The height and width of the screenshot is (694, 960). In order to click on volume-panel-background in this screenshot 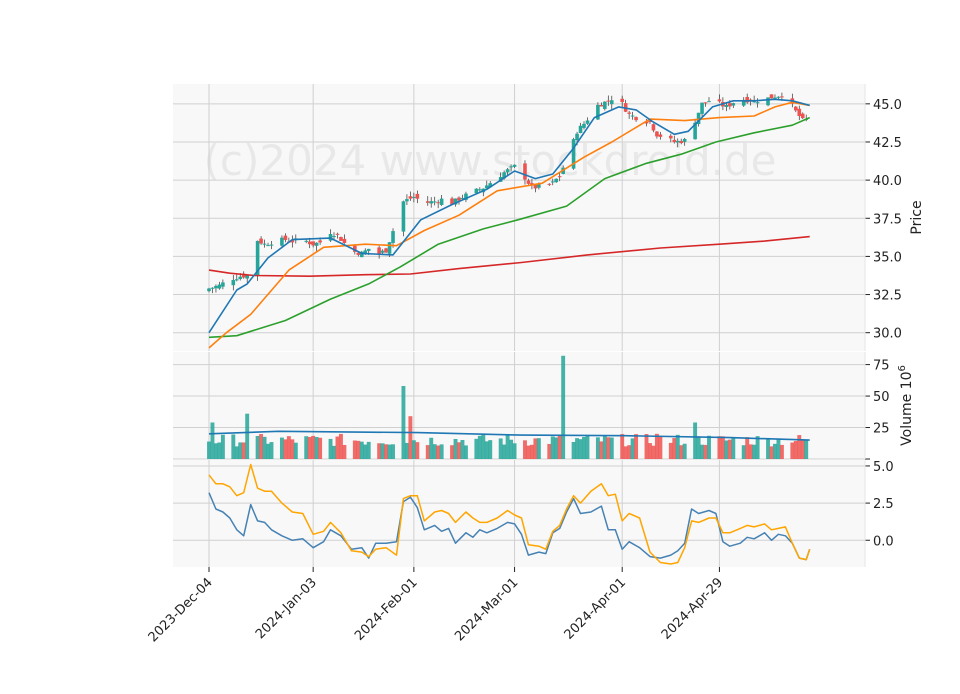, I will do `click(519, 405)`.